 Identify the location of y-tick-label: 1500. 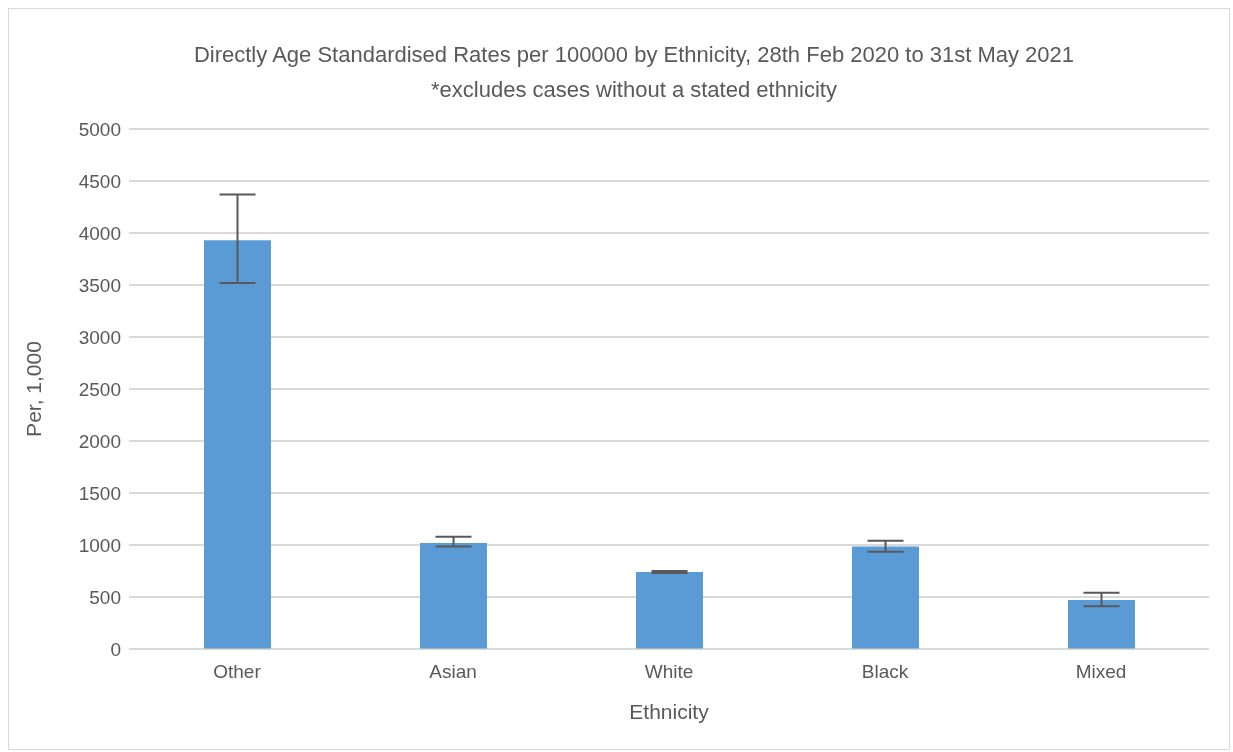
(99, 493).